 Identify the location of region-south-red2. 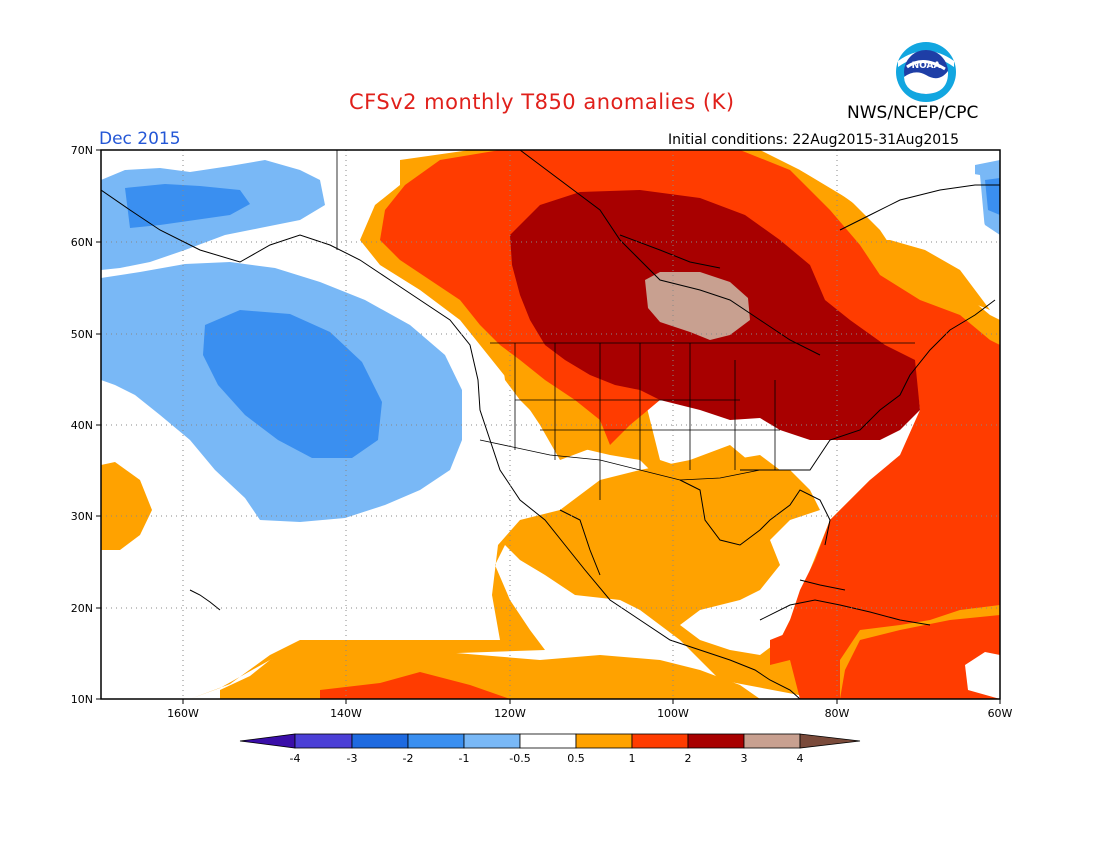
(920, 657).